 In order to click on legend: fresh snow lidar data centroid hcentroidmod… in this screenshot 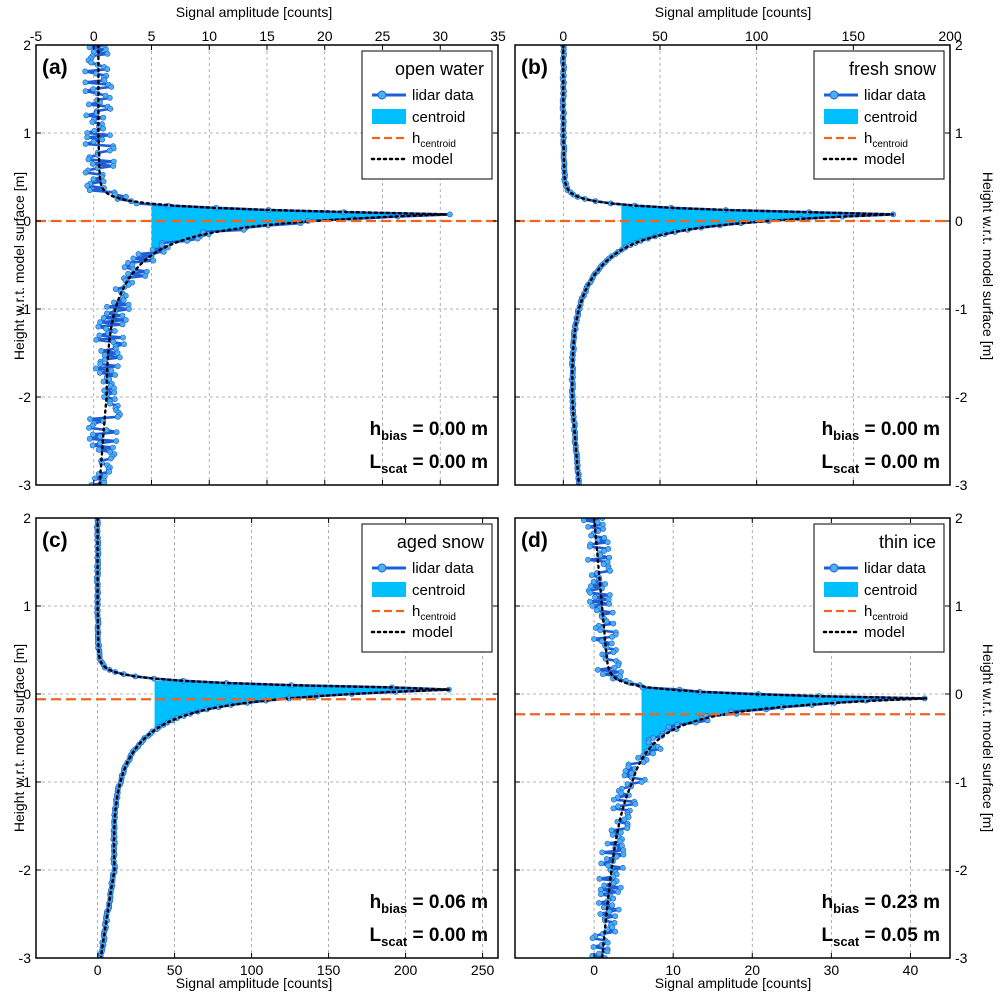, I will do `click(879, 115)`.